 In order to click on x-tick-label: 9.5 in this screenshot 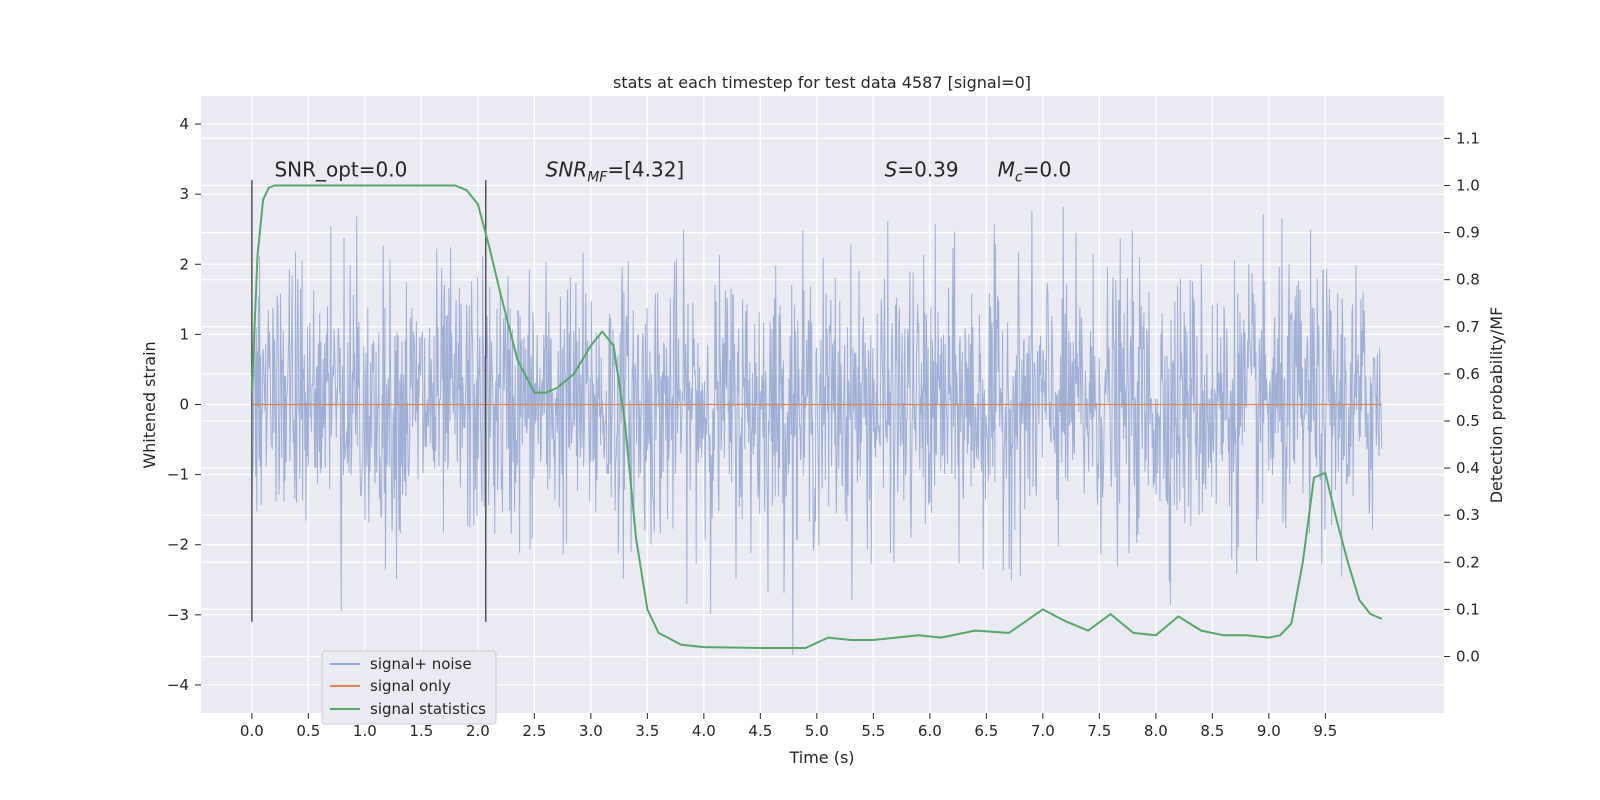, I will do `click(1325, 731)`.